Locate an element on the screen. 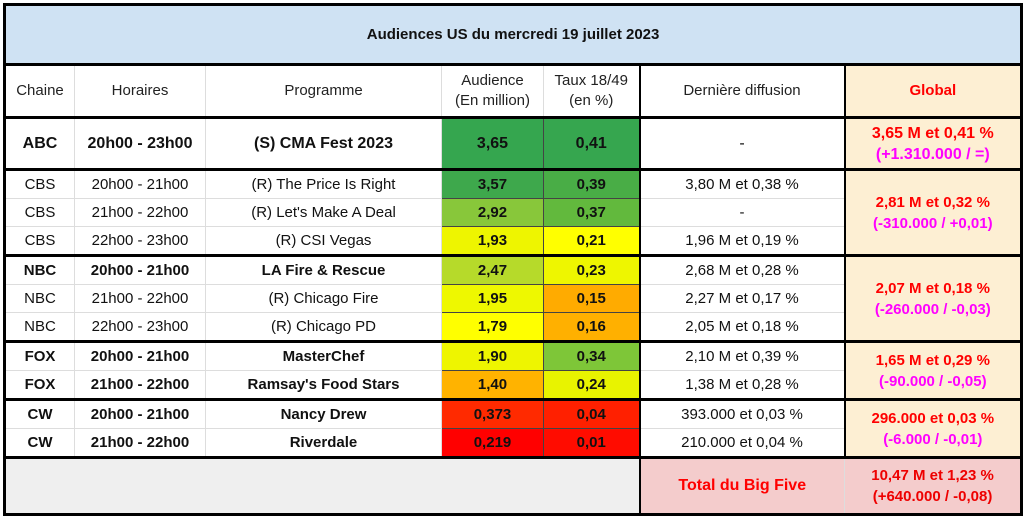 This screenshot has width=1023, height=517. program-cell: MasterChef is located at coordinates (323, 355).